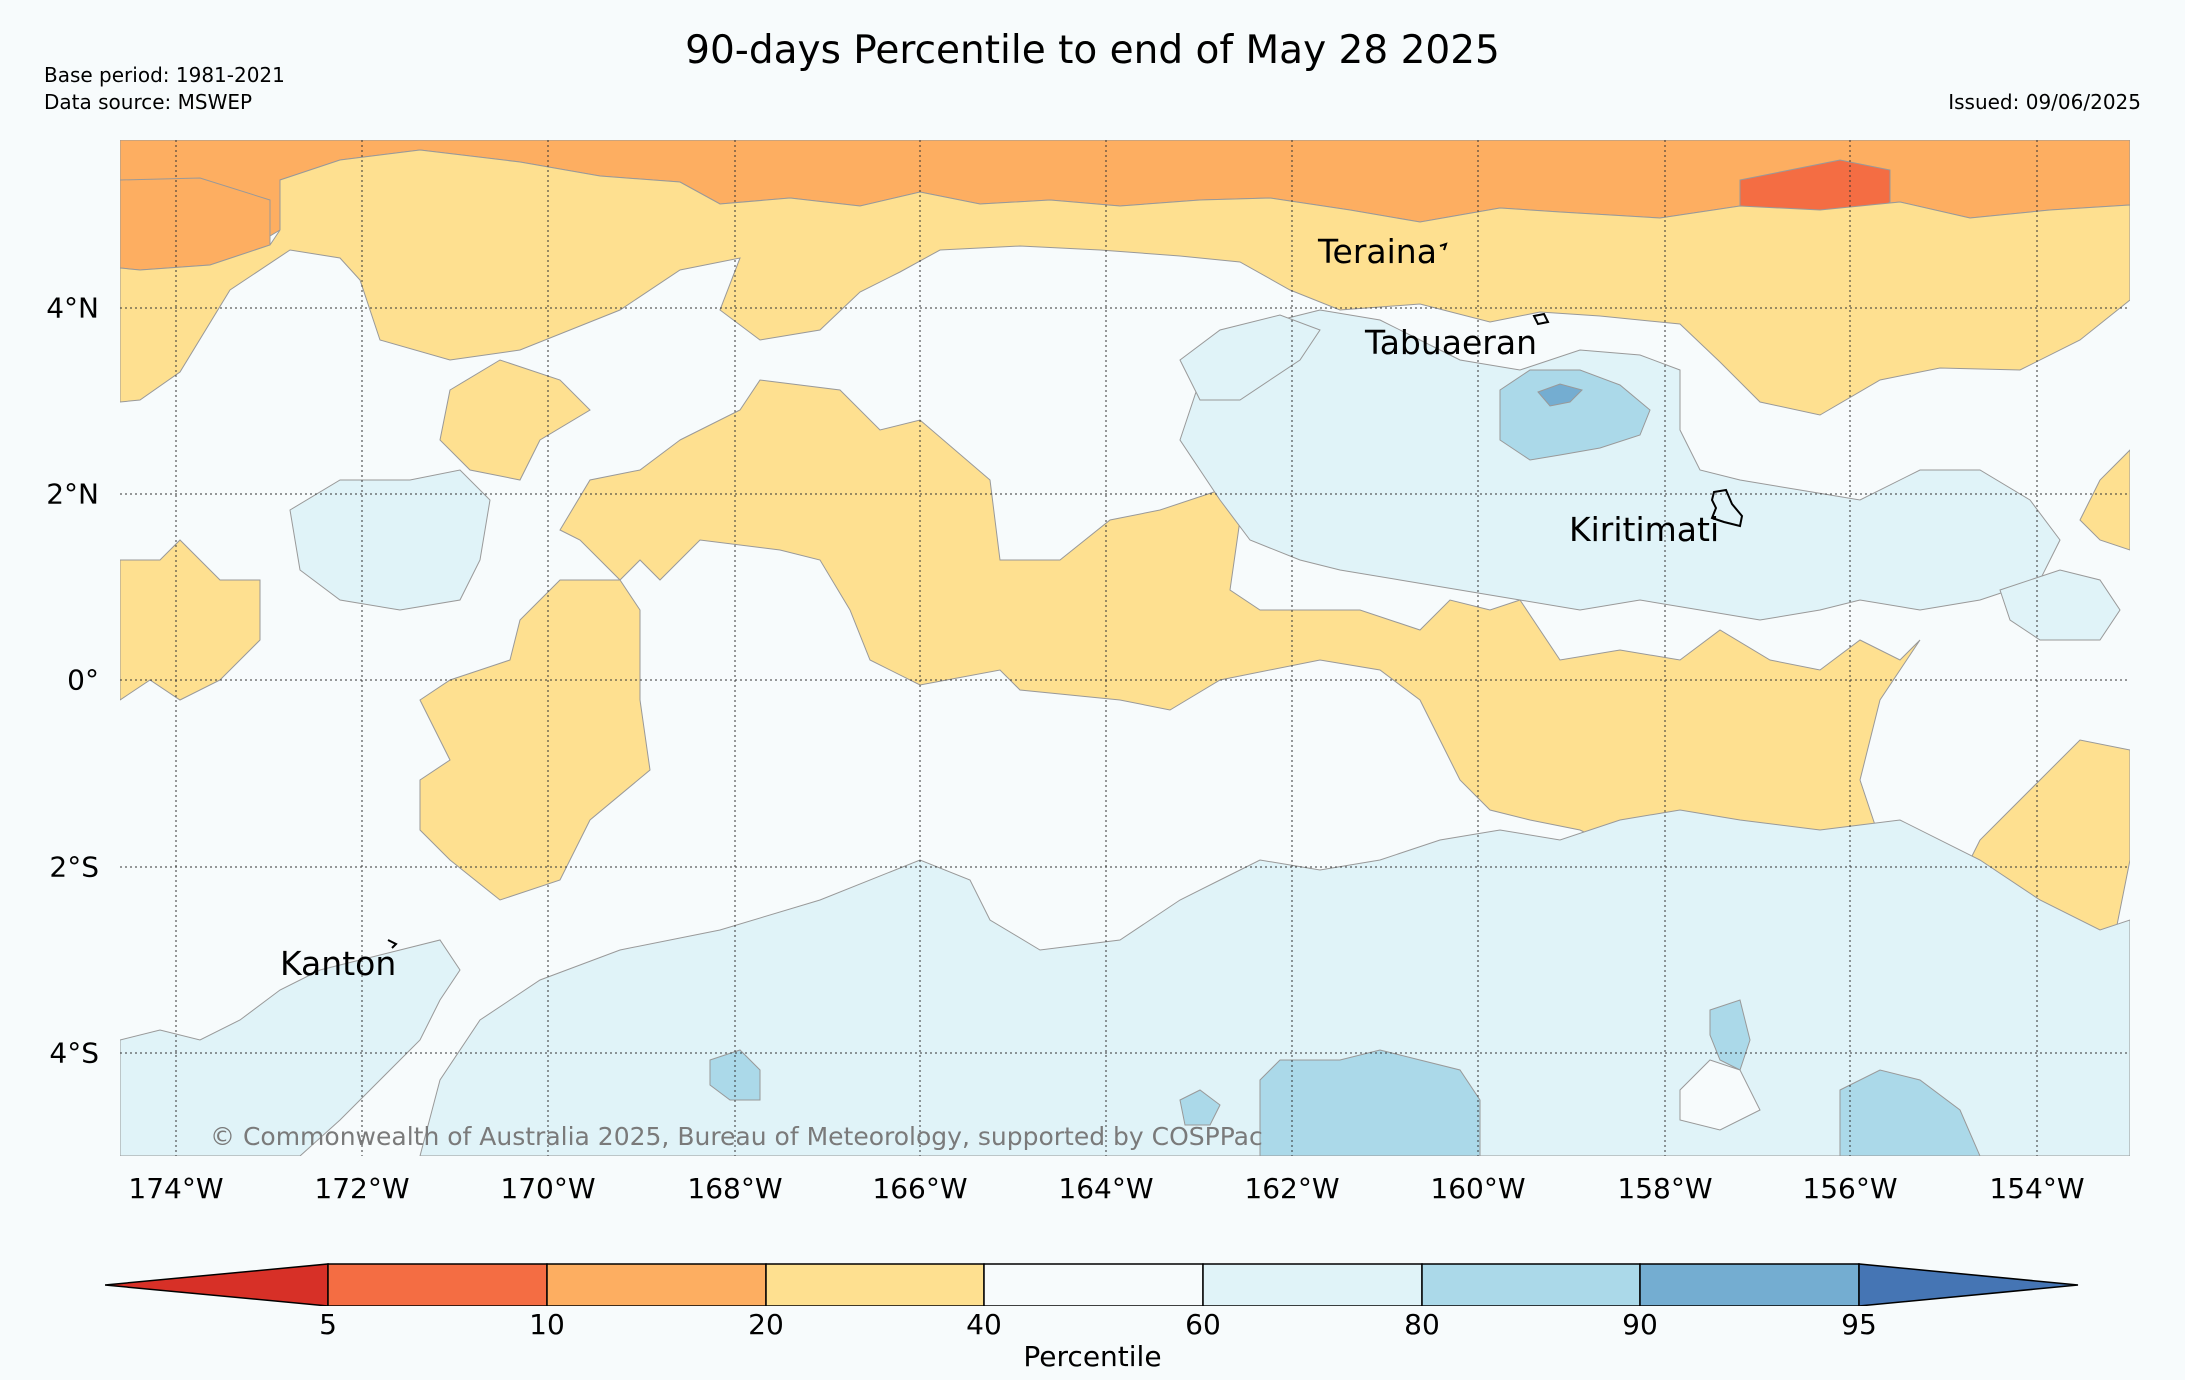  What do you see at coordinates (1203, 1324) in the screenshot?
I see `colorbar-tick-60: 60` at bounding box center [1203, 1324].